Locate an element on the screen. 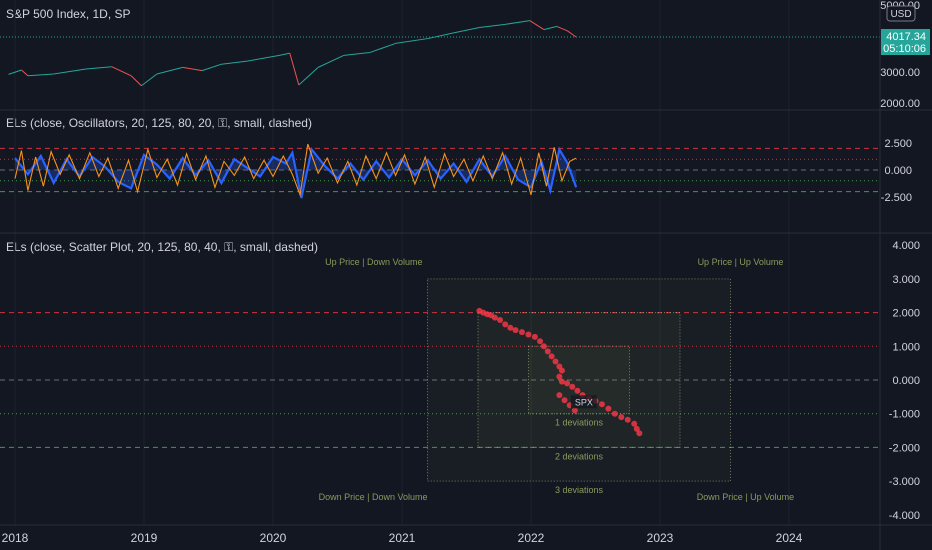  time-axis-label: 2018 is located at coordinates (15, 538).